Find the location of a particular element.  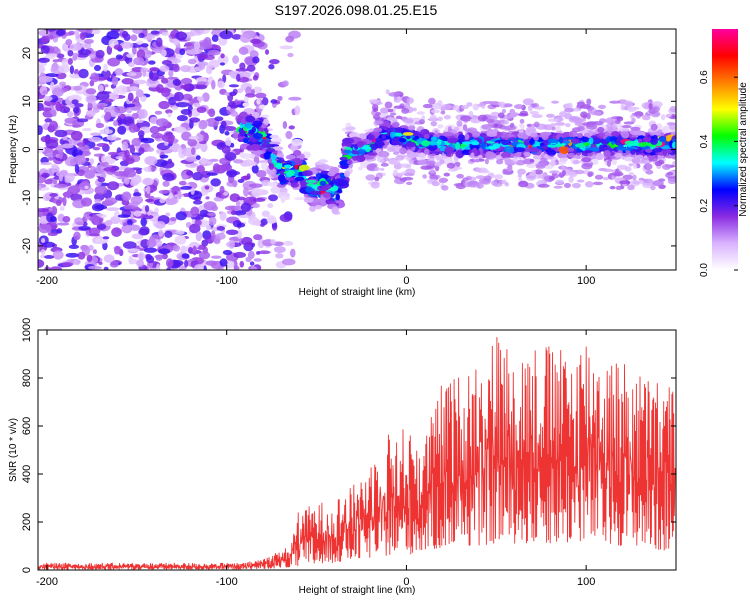

y-tick-label: 0 is located at coordinates (27, 570).